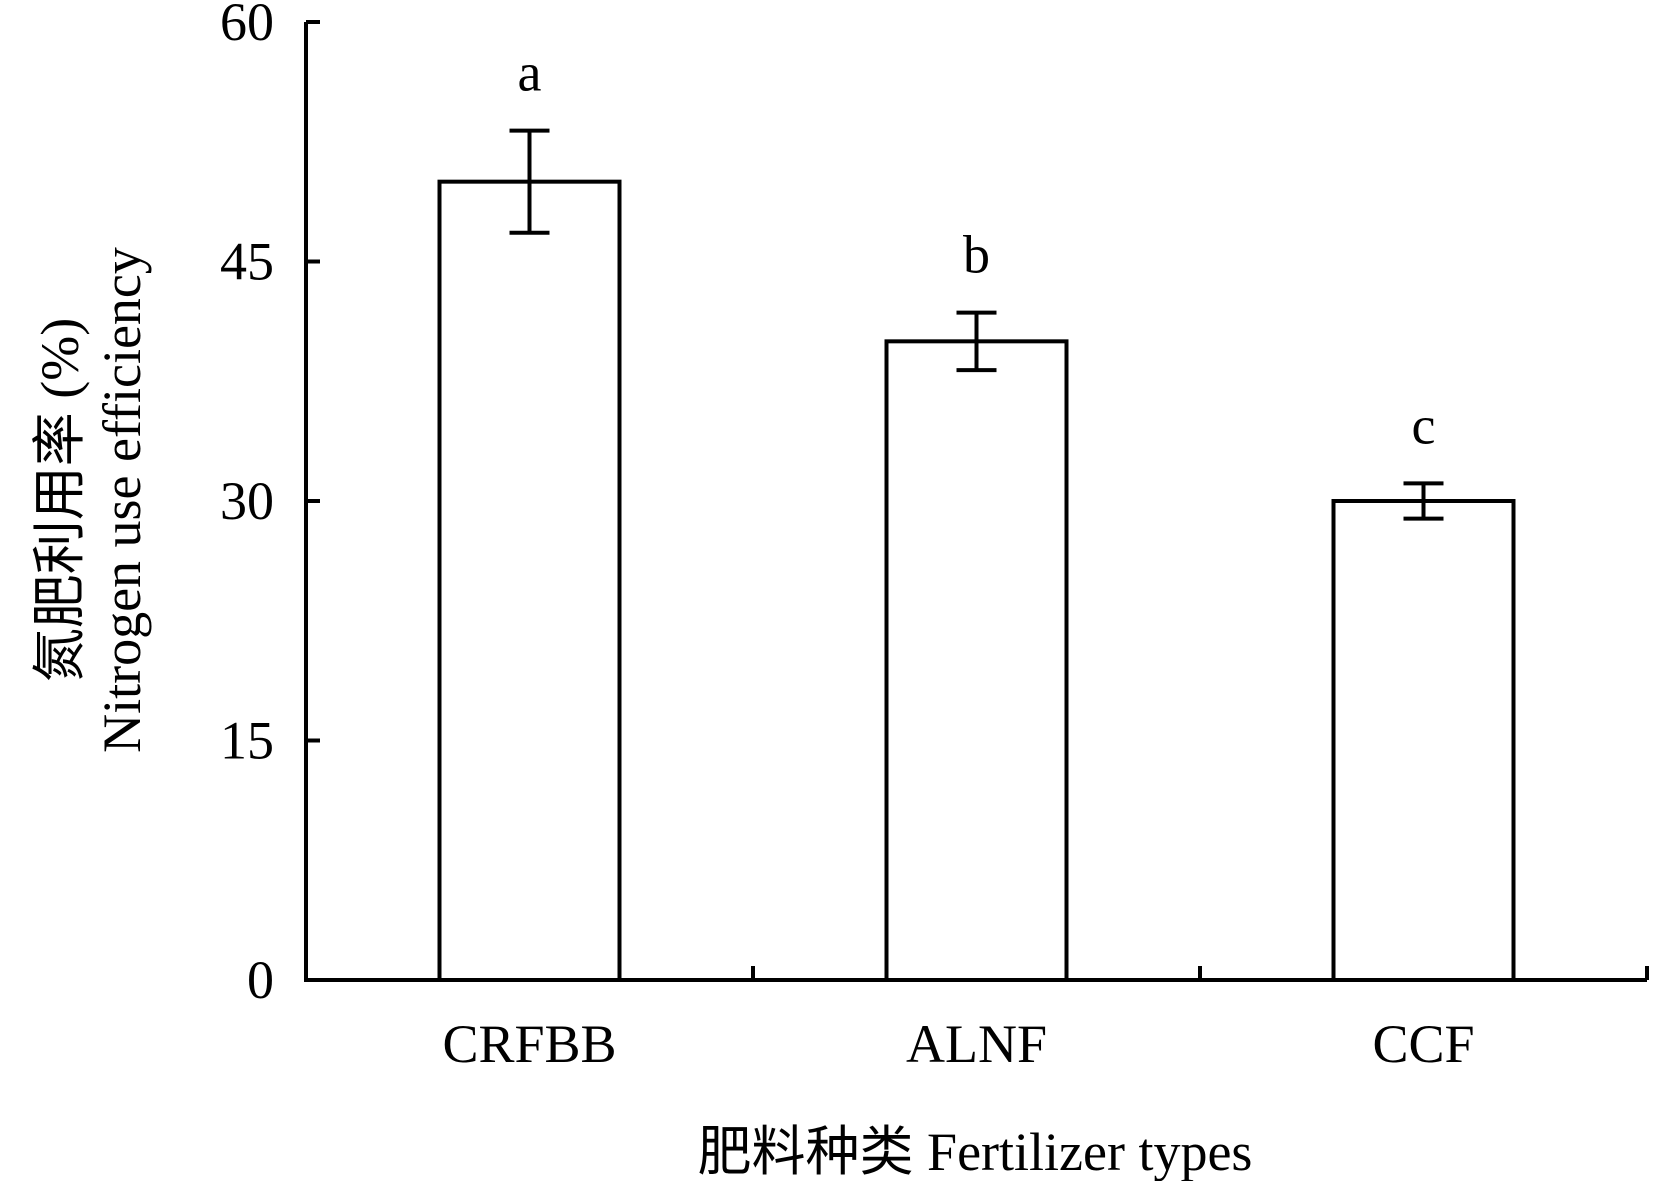 This screenshot has height=1181, width=1654. Describe the element at coordinates (976, 1044) in the screenshot. I see `x-category-label: ALNF` at that location.